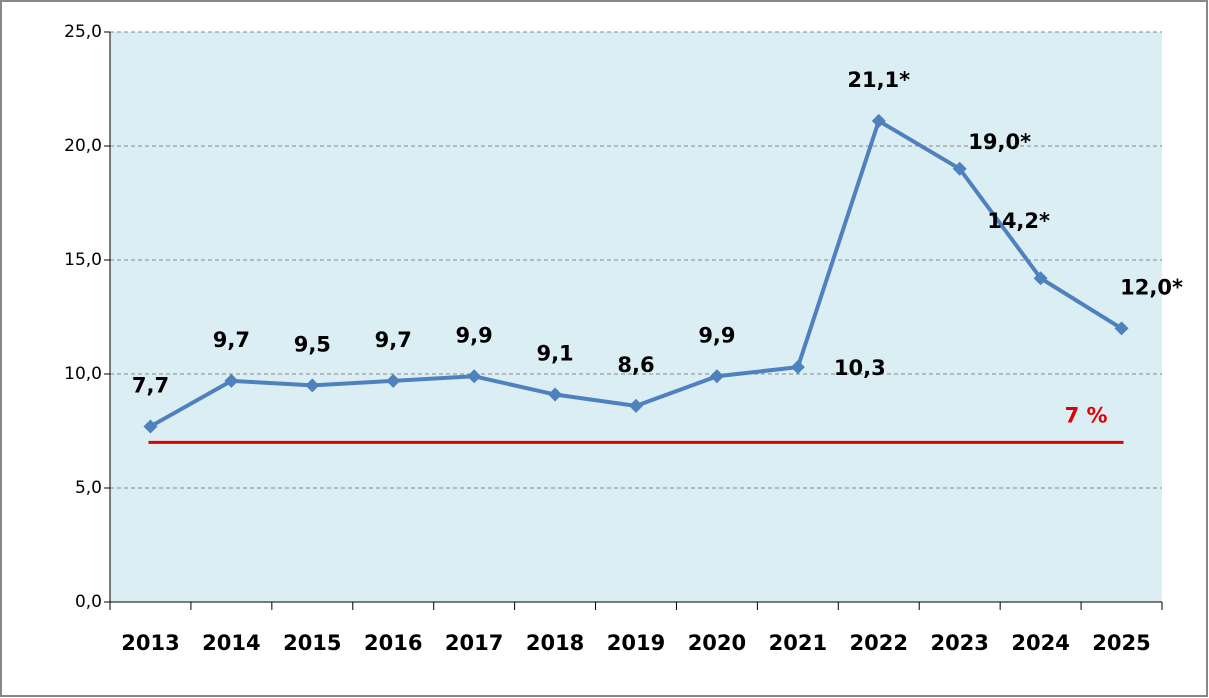 The image size is (1209, 698). I want to click on x-tick-label: 2014, so click(231, 643).